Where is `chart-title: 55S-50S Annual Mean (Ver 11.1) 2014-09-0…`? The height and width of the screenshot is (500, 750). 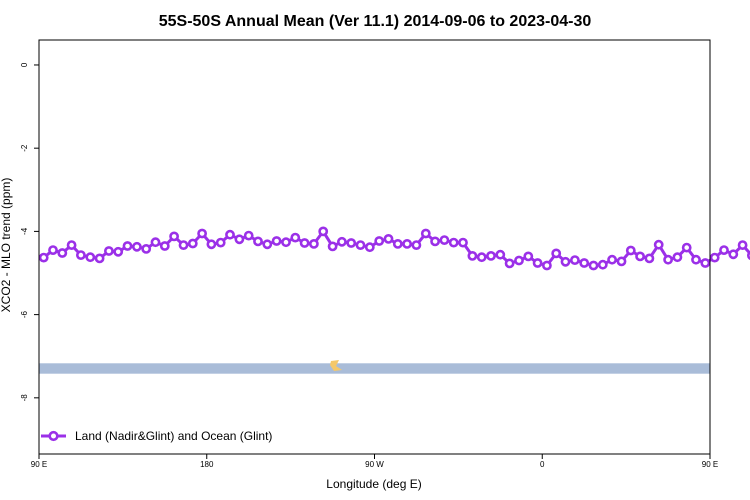
chart-title: 55S-50S Annual Mean (Ver 11.1) 2014-09-0… is located at coordinates (375, 21).